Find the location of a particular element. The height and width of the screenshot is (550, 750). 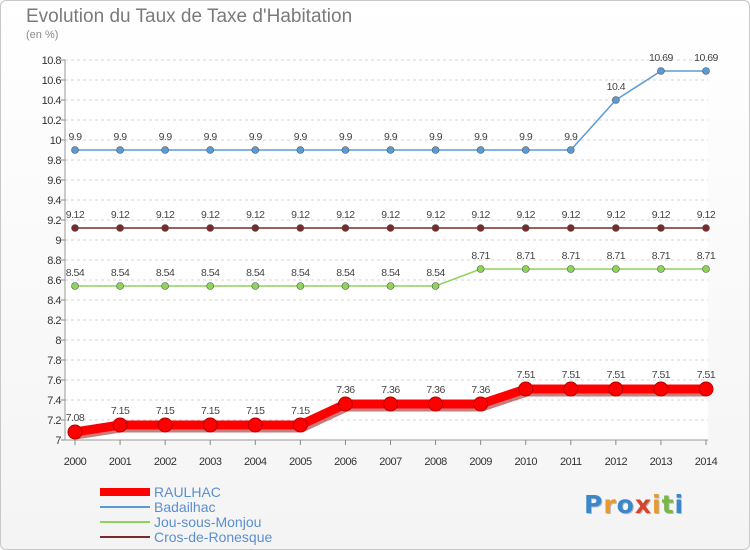

y-tick-label: 10.6 is located at coordinates (52, 81).